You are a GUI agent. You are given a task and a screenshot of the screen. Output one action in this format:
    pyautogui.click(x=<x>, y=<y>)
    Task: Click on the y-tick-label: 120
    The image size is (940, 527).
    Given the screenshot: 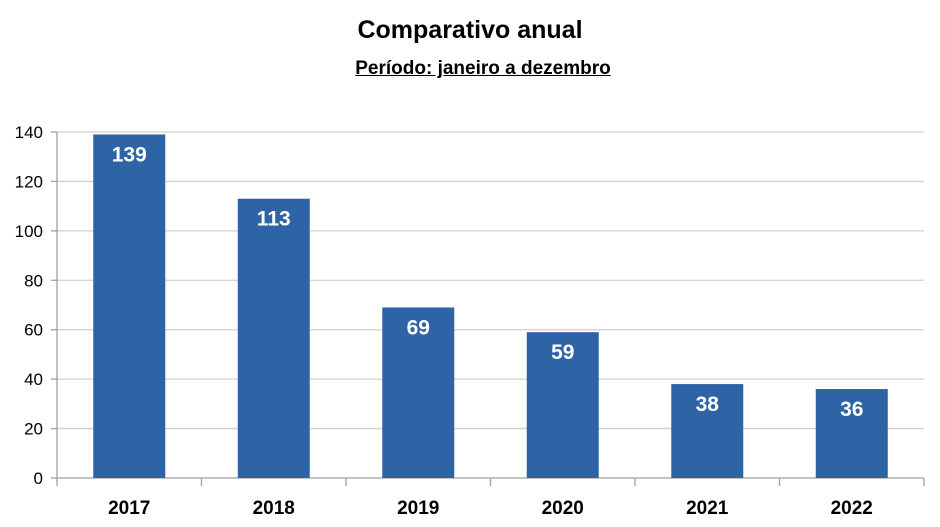 What is the action you would take?
    pyautogui.click(x=29, y=181)
    